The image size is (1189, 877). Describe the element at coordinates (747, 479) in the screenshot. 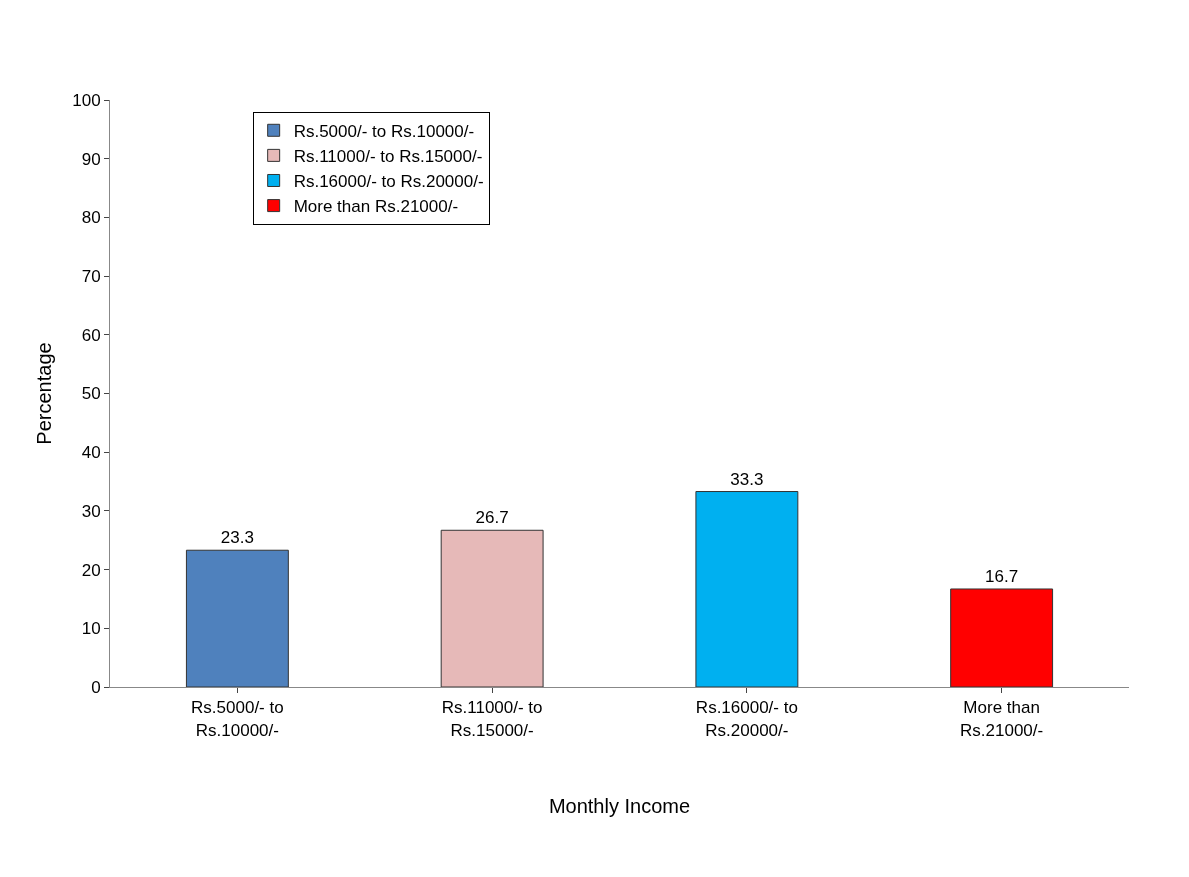

I see `data-label: 33.3` at that location.